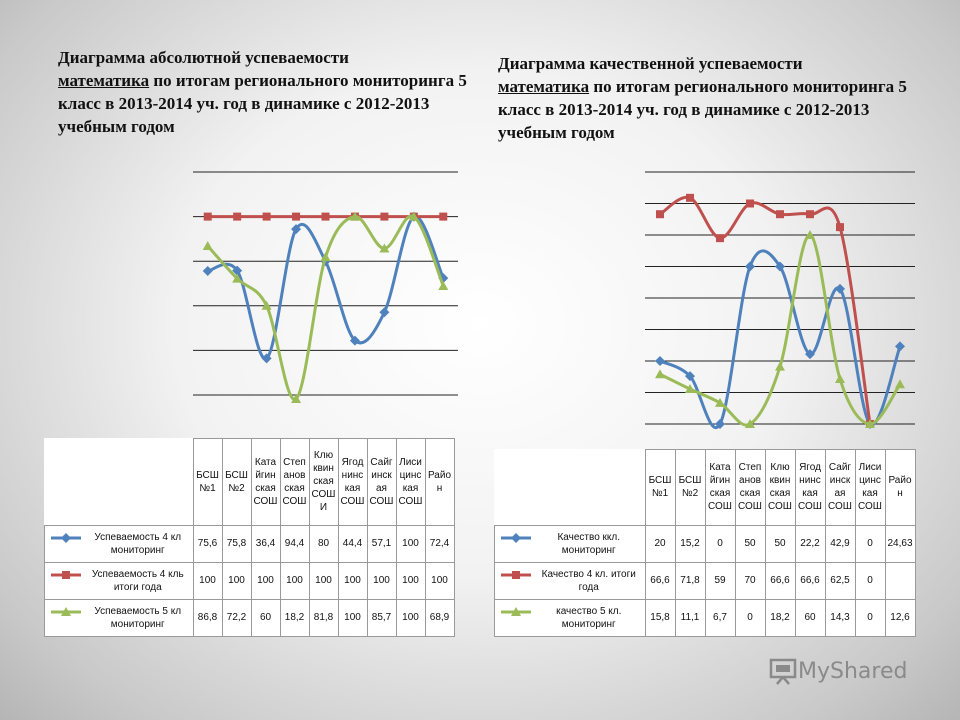 The height and width of the screenshot is (720, 960). I want to click on left-data-label: 81,8, so click(323, 617).